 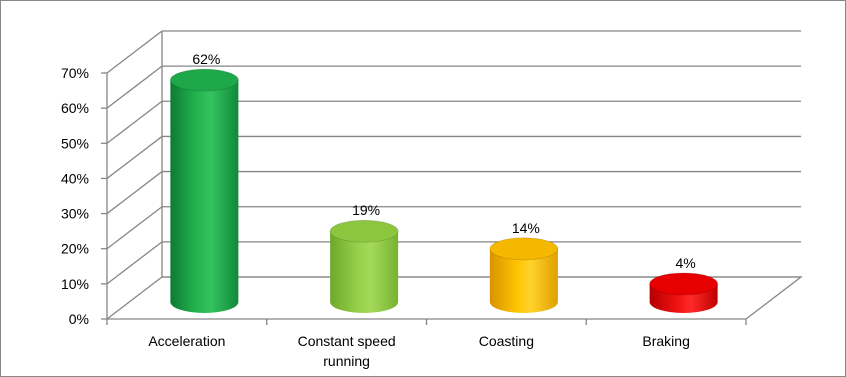 I want to click on data-label: 19%, so click(x=366, y=210).